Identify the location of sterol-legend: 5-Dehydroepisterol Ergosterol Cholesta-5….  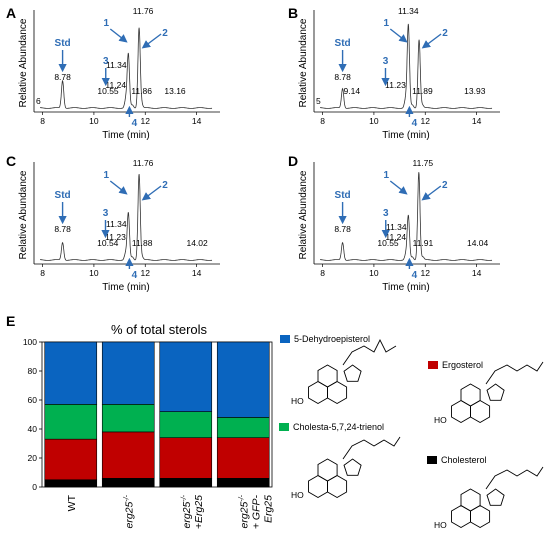
(383, 399).